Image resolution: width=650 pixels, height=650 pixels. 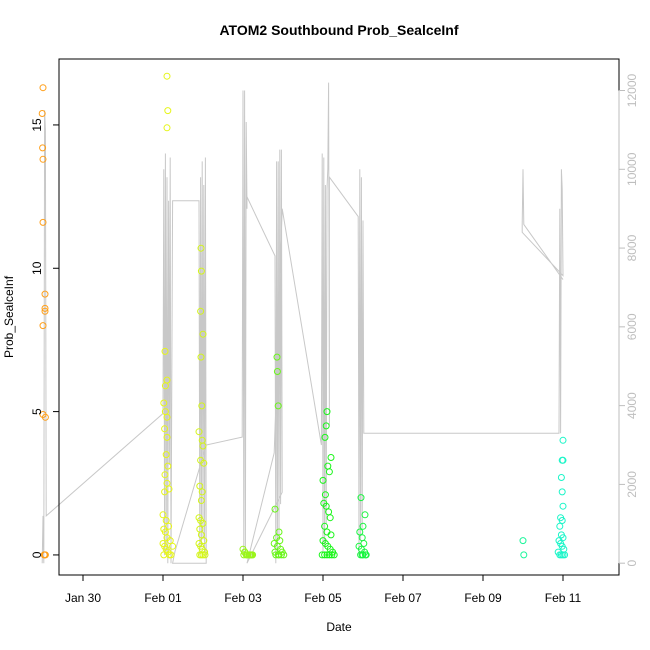 What do you see at coordinates (632, 326) in the screenshot?
I see `y2-tick-label: 6000` at bounding box center [632, 326].